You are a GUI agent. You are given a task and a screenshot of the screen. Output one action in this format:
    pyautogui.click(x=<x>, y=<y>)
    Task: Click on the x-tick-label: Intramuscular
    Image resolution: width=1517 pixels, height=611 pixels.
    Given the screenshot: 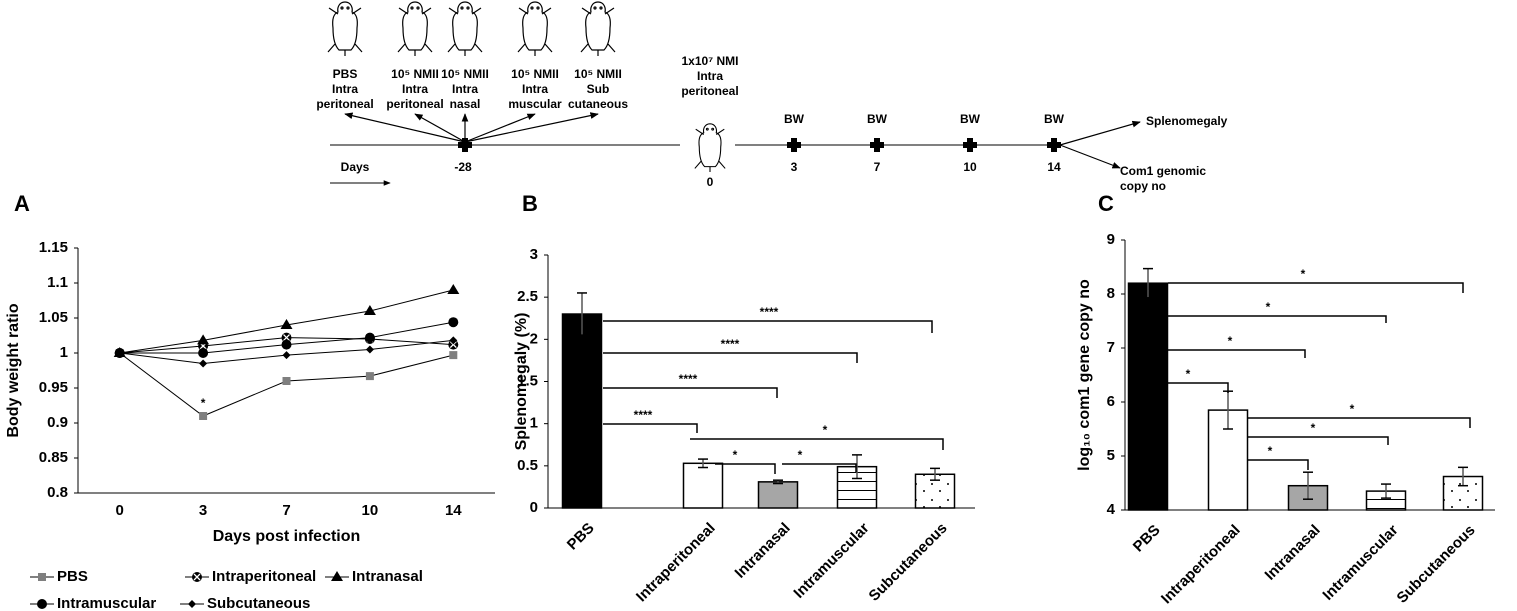 What is the action you would take?
    pyautogui.click(x=831, y=561)
    